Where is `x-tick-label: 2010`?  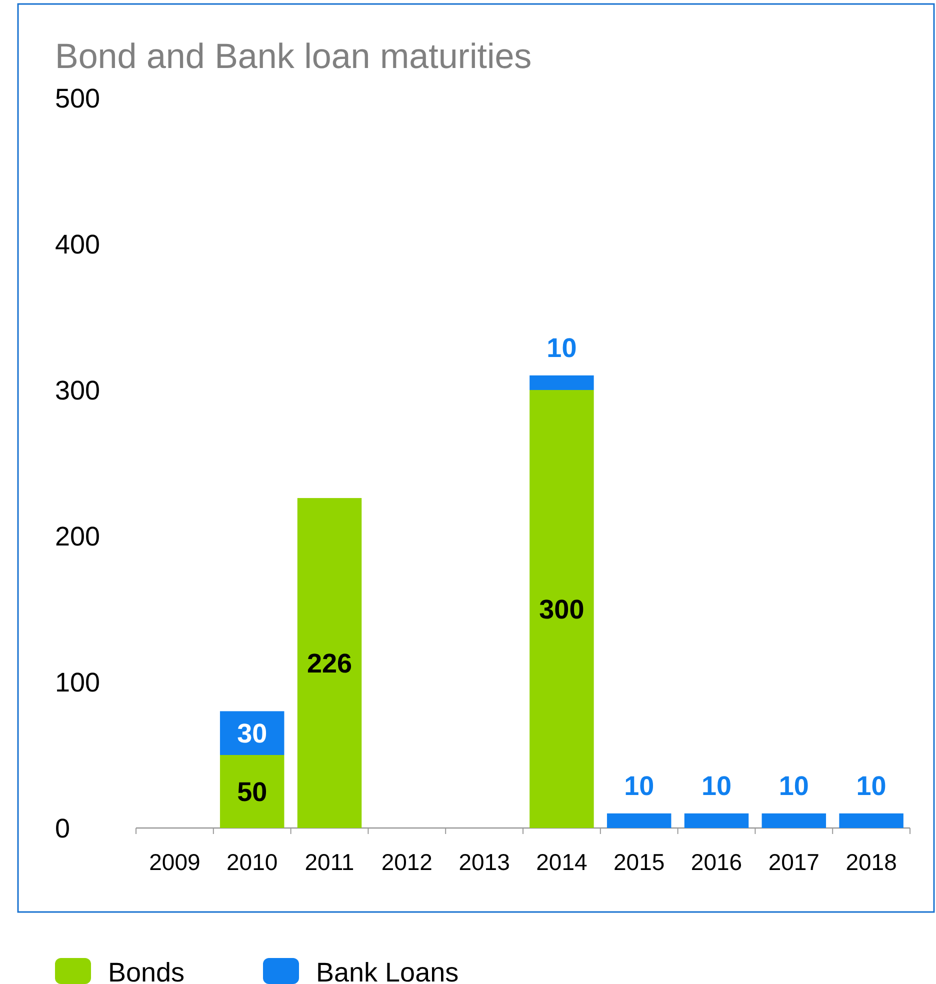
x-tick-label: 2010 is located at coordinates (252, 862).